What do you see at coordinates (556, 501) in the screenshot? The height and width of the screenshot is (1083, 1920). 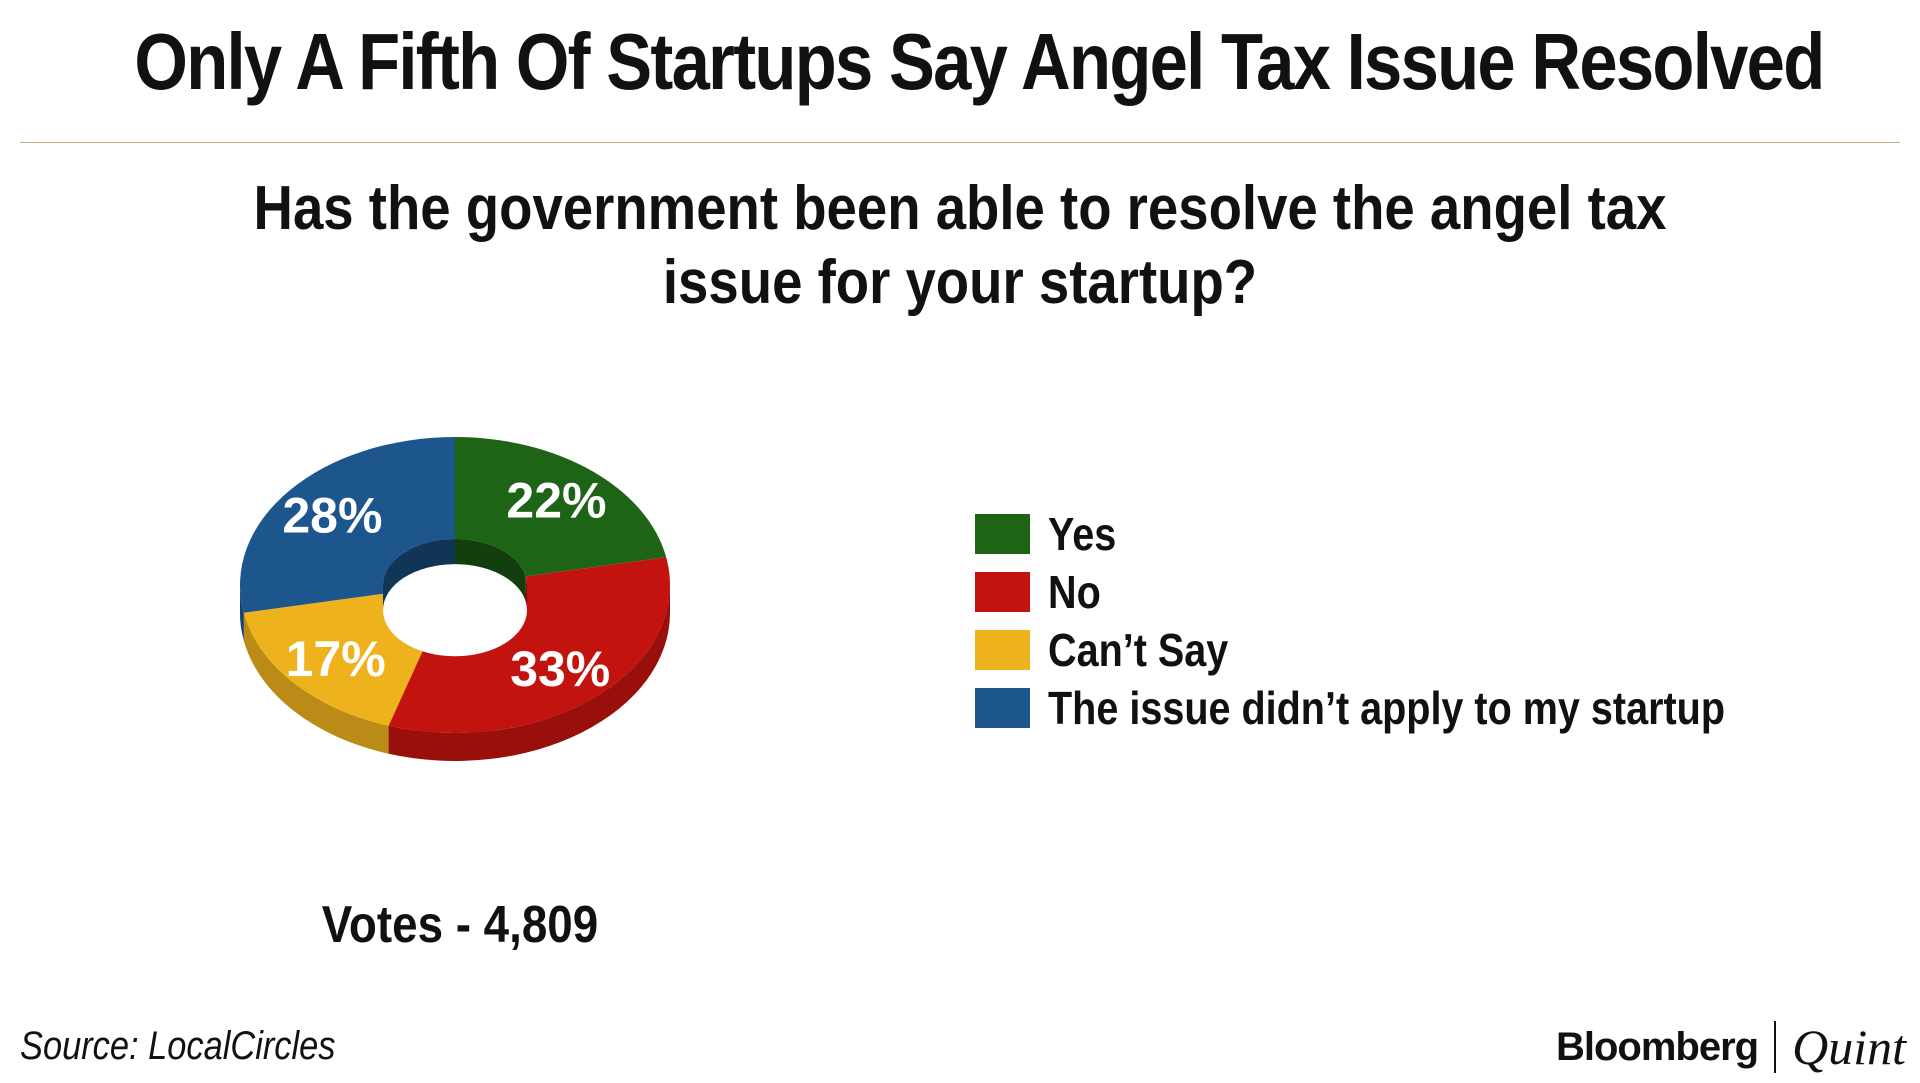 I see `slice-label-yes: 22%` at bounding box center [556, 501].